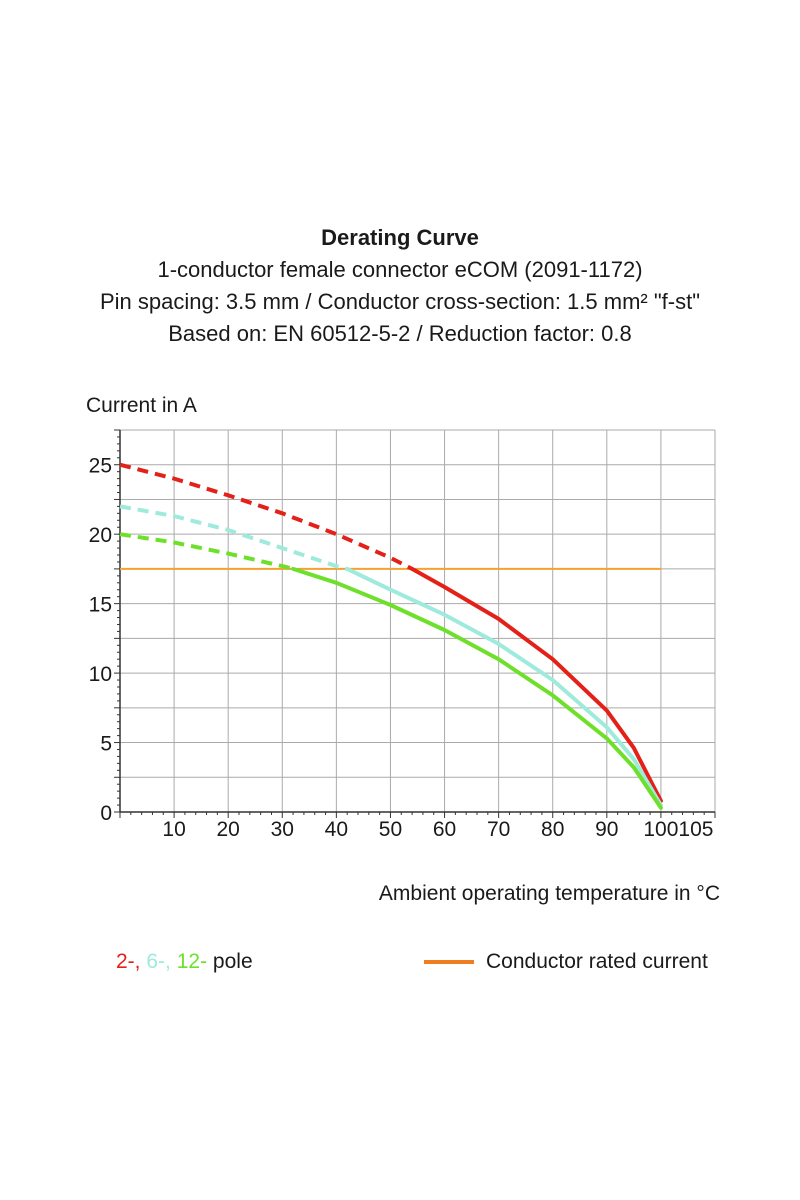 The width and height of the screenshot is (800, 1200). Describe the element at coordinates (695, 829) in the screenshot. I see `x-tick-label: 105` at that location.